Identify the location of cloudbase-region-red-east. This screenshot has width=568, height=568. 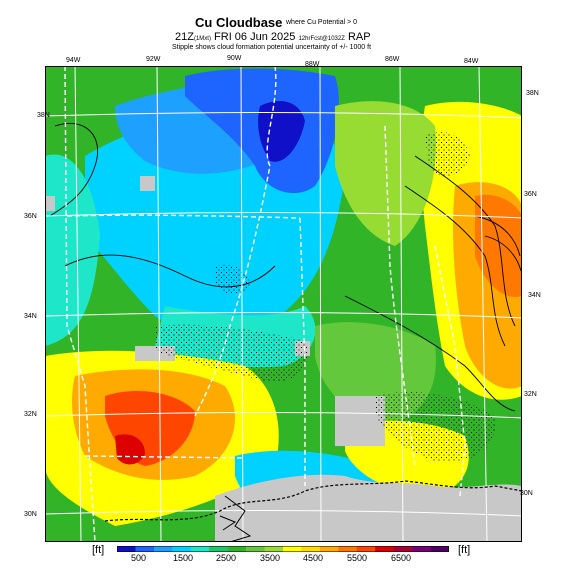
(498, 245).